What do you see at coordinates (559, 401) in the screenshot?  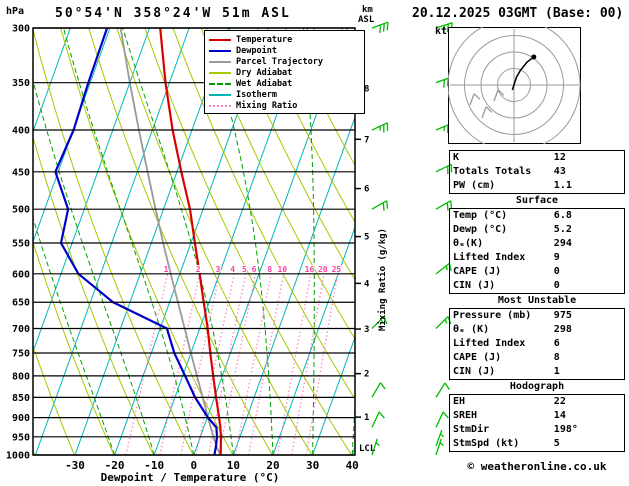 I see `row-value: 22` at bounding box center [559, 401].